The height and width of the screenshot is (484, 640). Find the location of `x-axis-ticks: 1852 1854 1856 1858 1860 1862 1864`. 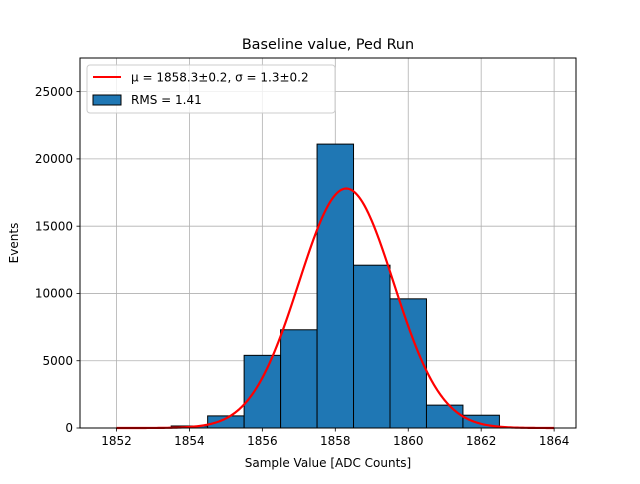

x-axis-ticks: 1852 1854 1856 1858 1860 1862 1864 is located at coordinates (335, 438).